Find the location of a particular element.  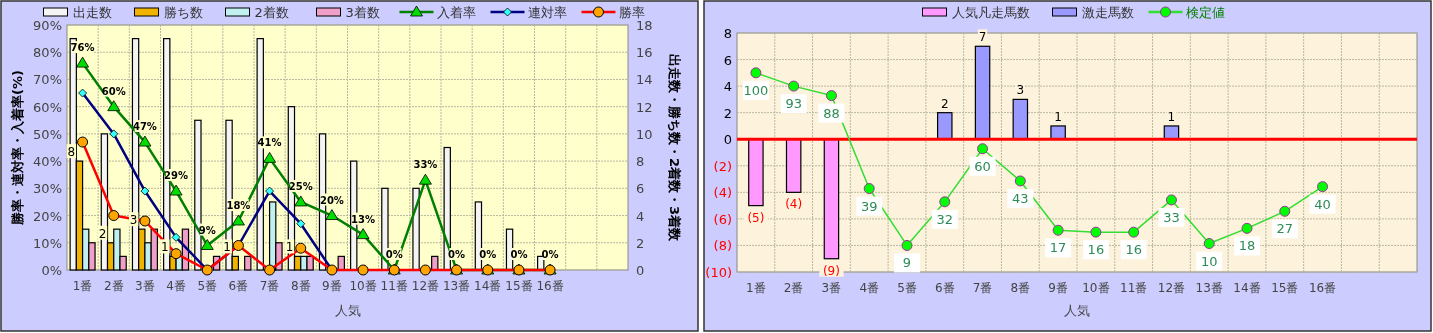

y-tick-label: 4 is located at coordinates (727, 87).